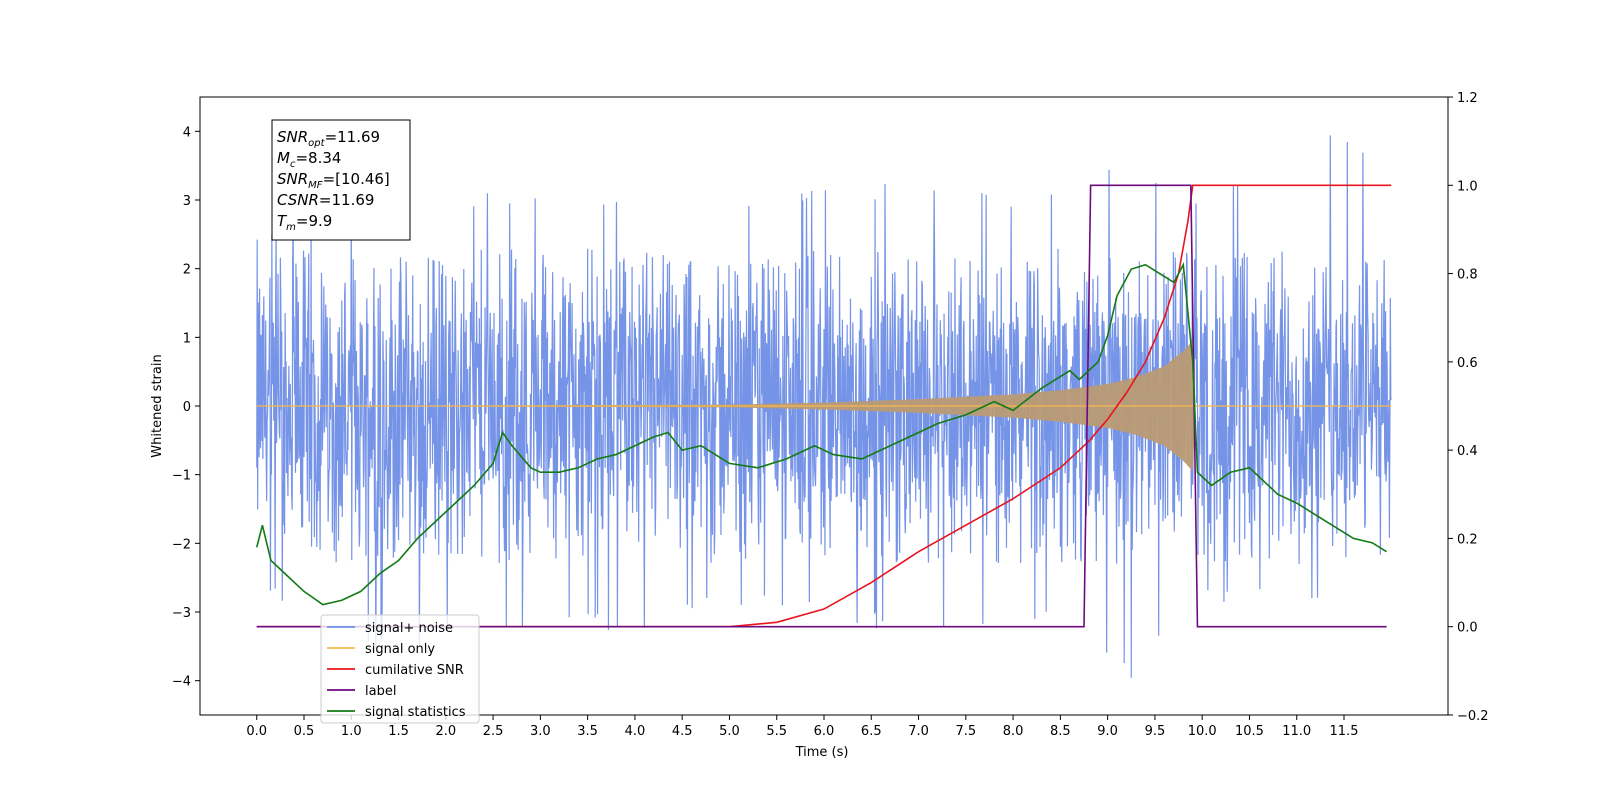  I want to click on y-tick-label: 0, so click(187, 407).